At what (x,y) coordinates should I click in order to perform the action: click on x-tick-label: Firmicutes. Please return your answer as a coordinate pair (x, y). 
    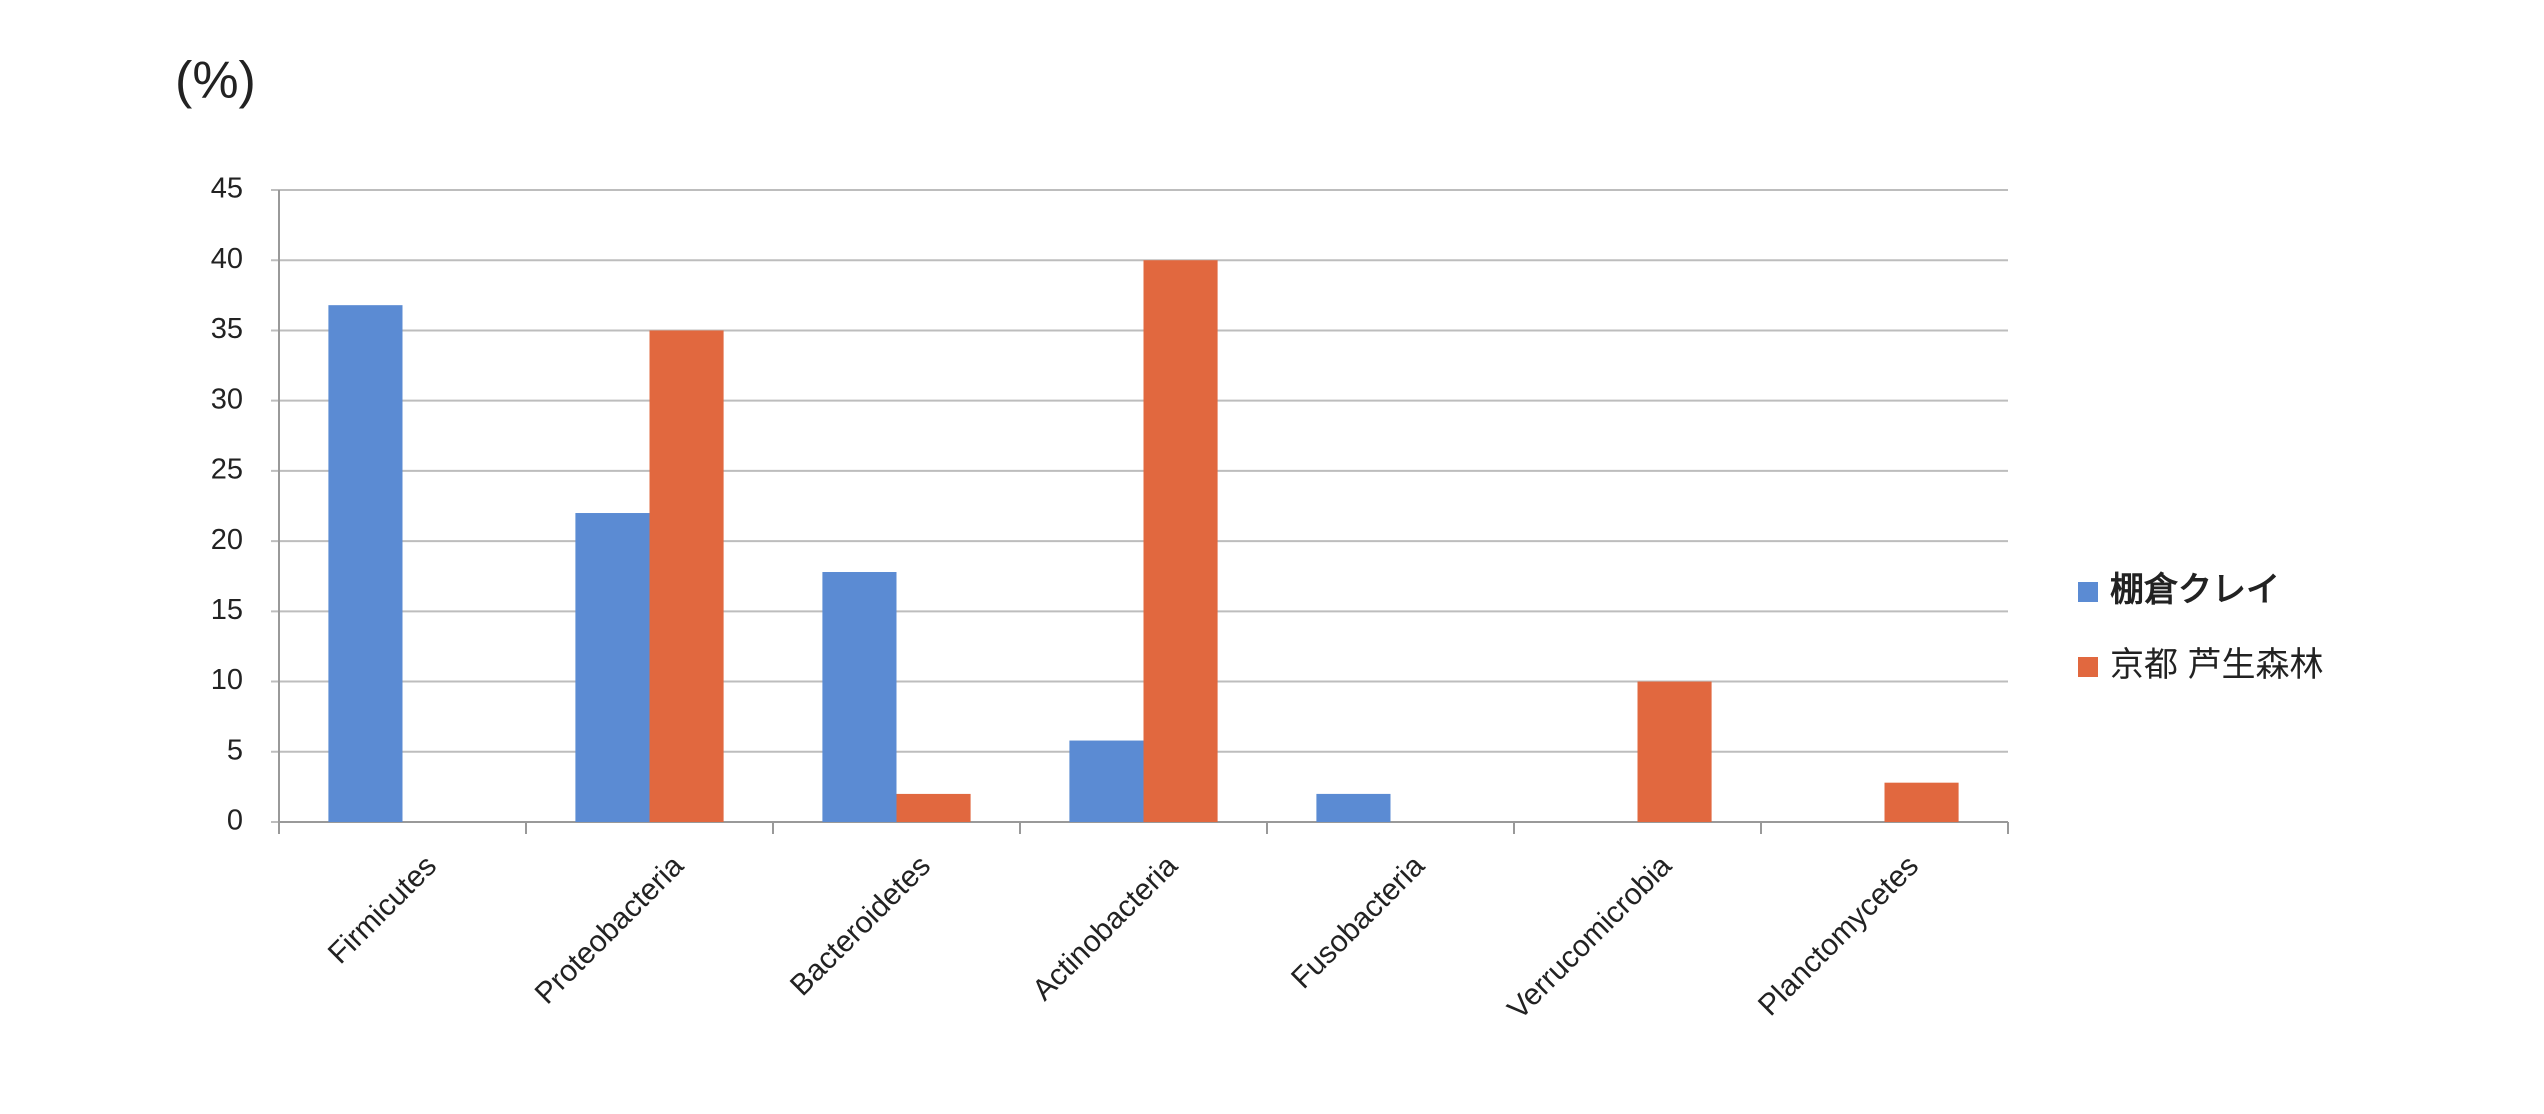
    Looking at the image, I should click on (382, 909).